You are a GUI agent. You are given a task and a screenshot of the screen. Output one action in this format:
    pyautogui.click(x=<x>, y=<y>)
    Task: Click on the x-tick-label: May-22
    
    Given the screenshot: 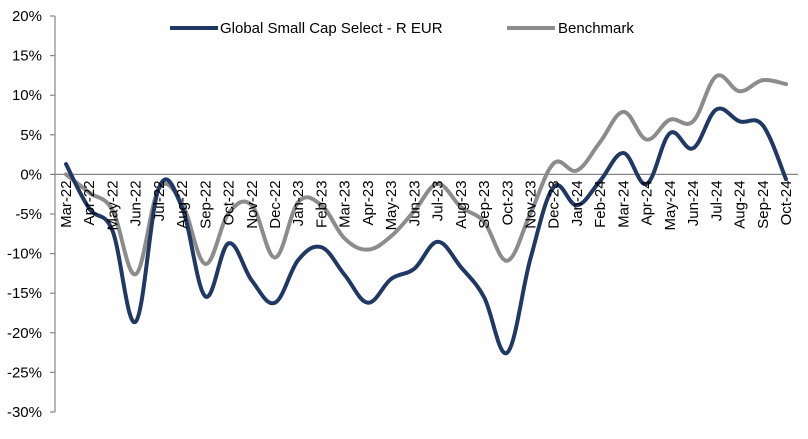 What is the action you would take?
    pyautogui.click(x=112, y=205)
    